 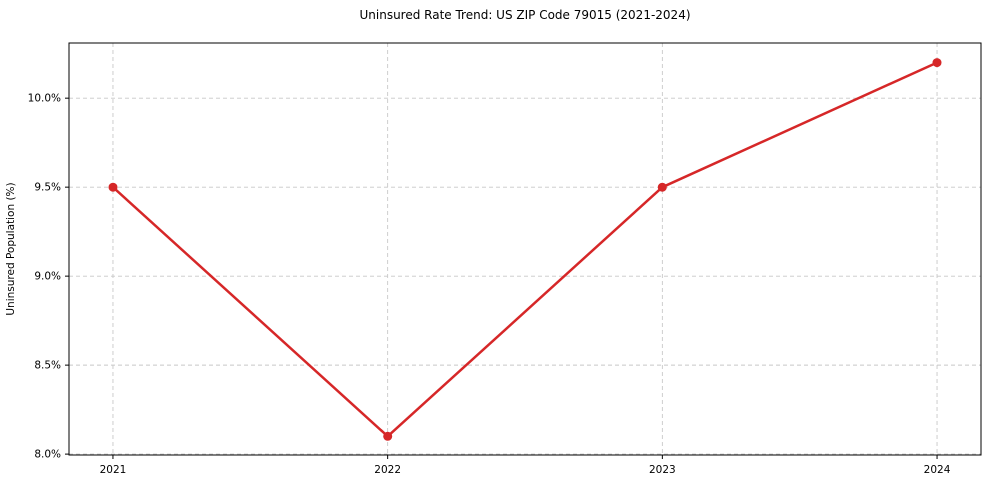 What do you see at coordinates (937, 470) in the screenshot?
I see `x-tick-label: 2024` at bounding box center [937, 470].